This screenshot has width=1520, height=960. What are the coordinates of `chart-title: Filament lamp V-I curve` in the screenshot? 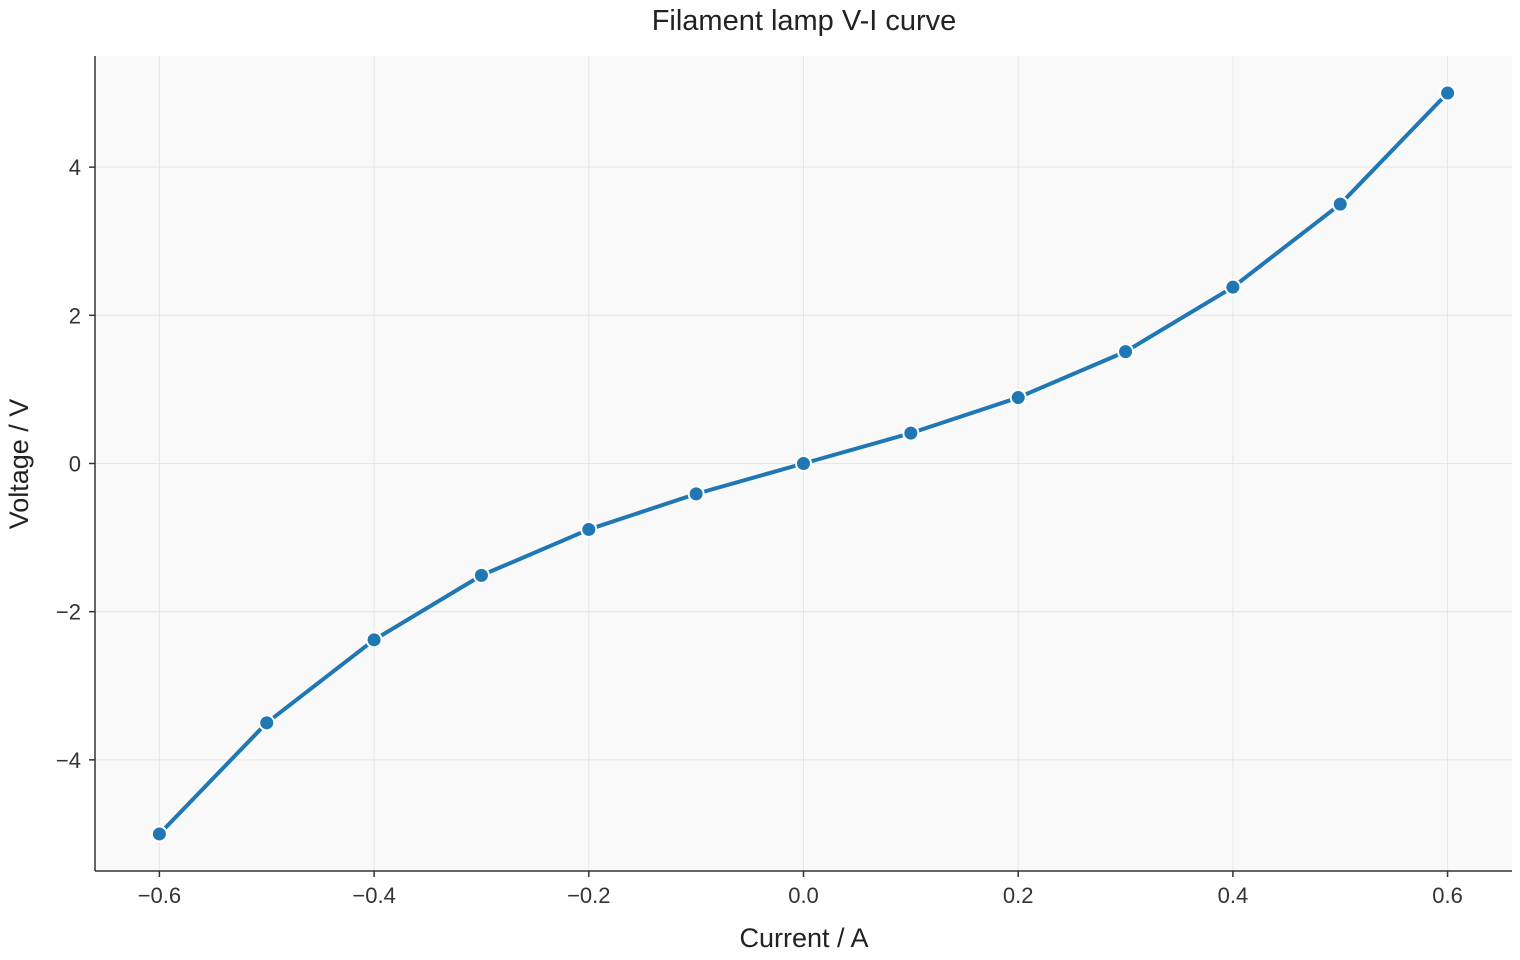 It's located at (804, 21).